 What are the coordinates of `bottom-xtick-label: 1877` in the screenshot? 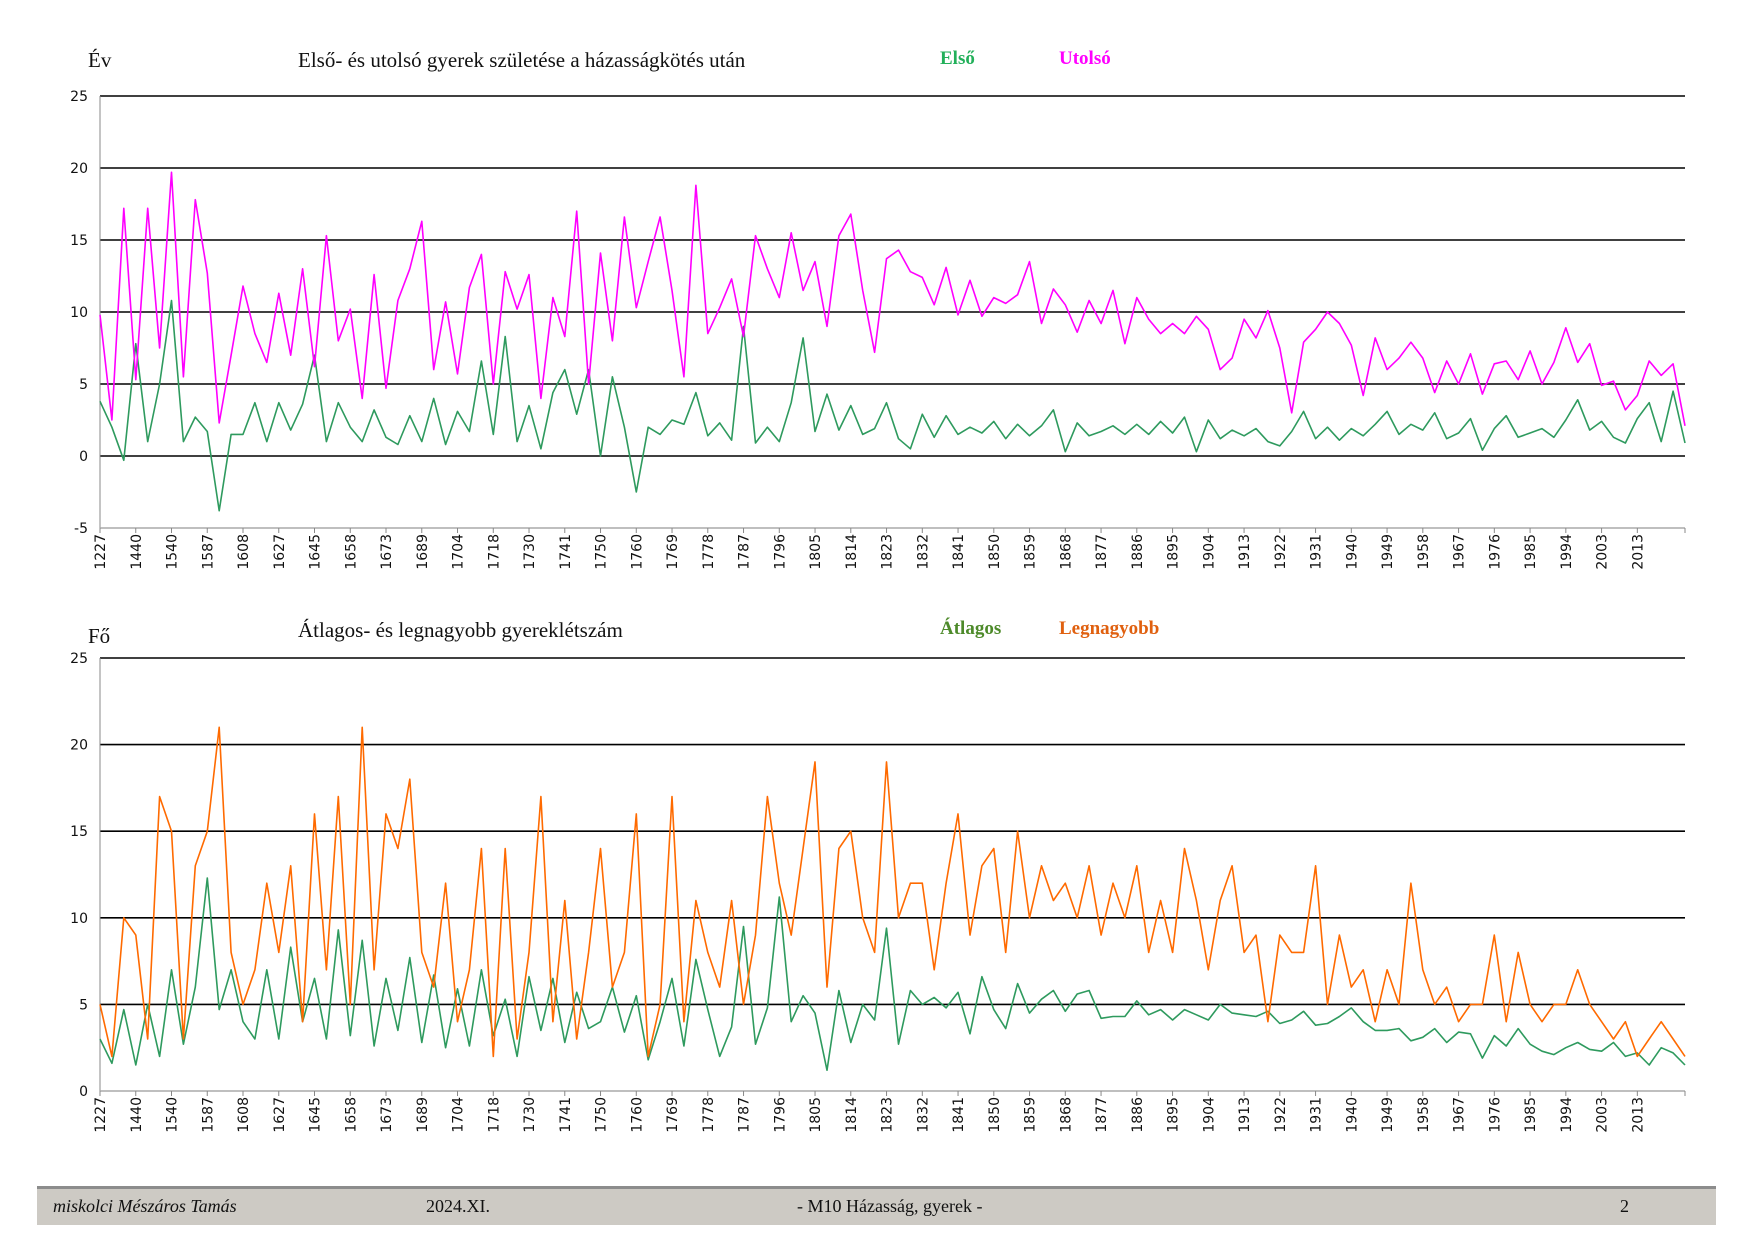 It's located at (1102, 1115).